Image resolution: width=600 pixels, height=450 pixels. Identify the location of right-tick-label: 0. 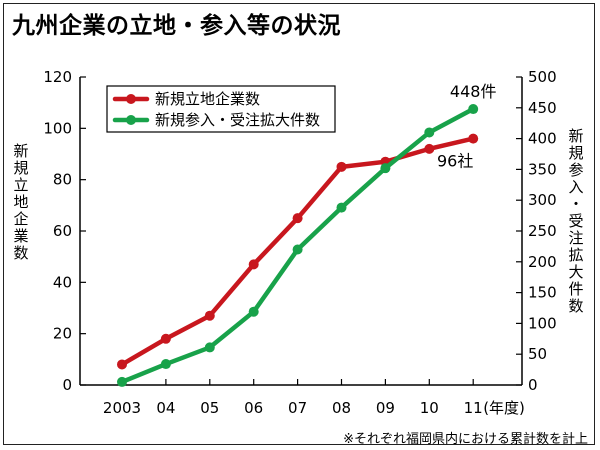
(533, 385).